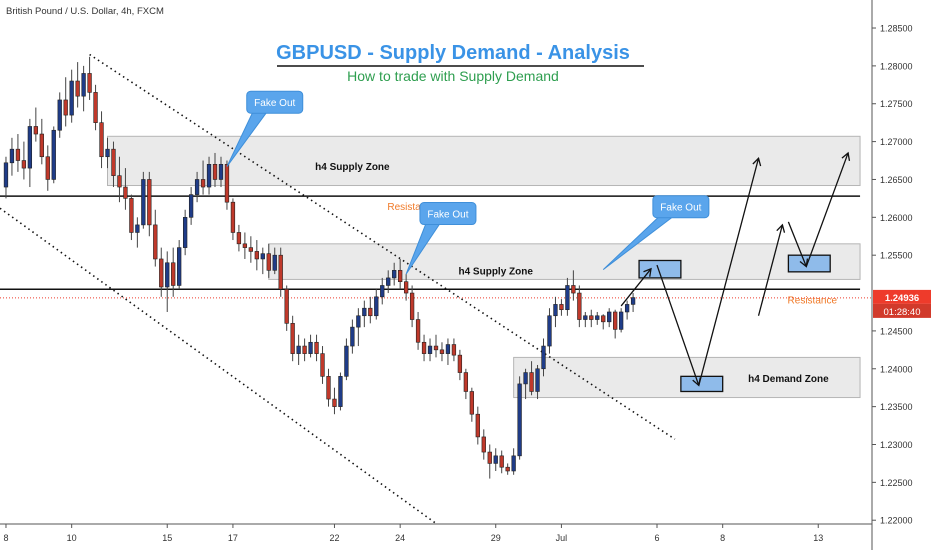 The height and width of the screenshot is (555, 932). What do you see at coordinates (702, 384) in the screenshot?
I see `highlight-box` at bounding box center [702, 384].